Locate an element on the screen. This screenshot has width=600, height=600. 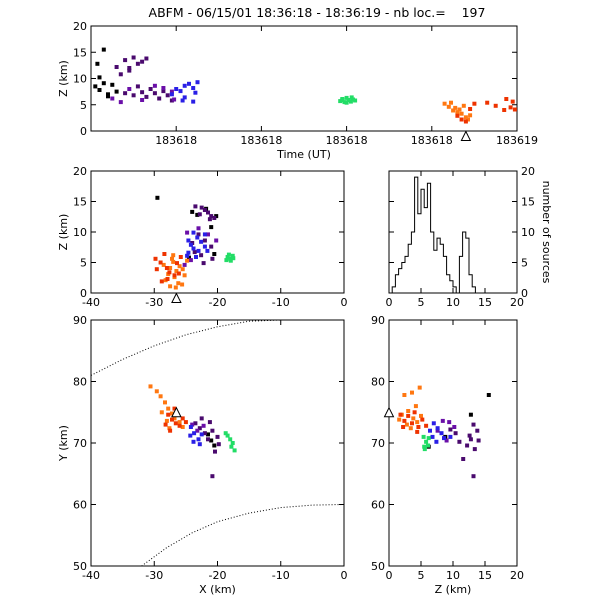
plan-view-xtick-label: -40 is located at coordinates (91, 575).